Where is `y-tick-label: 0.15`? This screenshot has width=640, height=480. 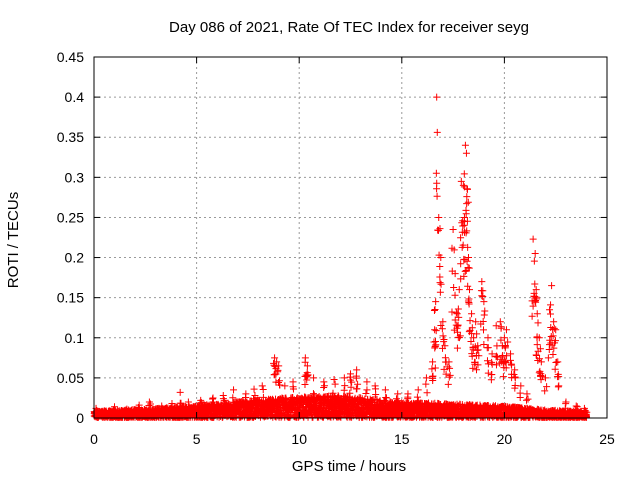 y-tick-label: 0.15 is located at coordinates (70, 298).